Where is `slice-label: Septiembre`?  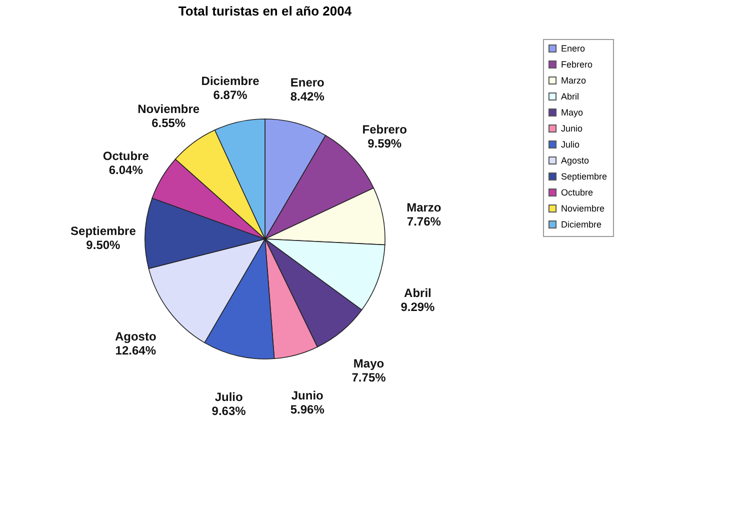 slice-label: Septiembre is located at coordinates (103, 231).